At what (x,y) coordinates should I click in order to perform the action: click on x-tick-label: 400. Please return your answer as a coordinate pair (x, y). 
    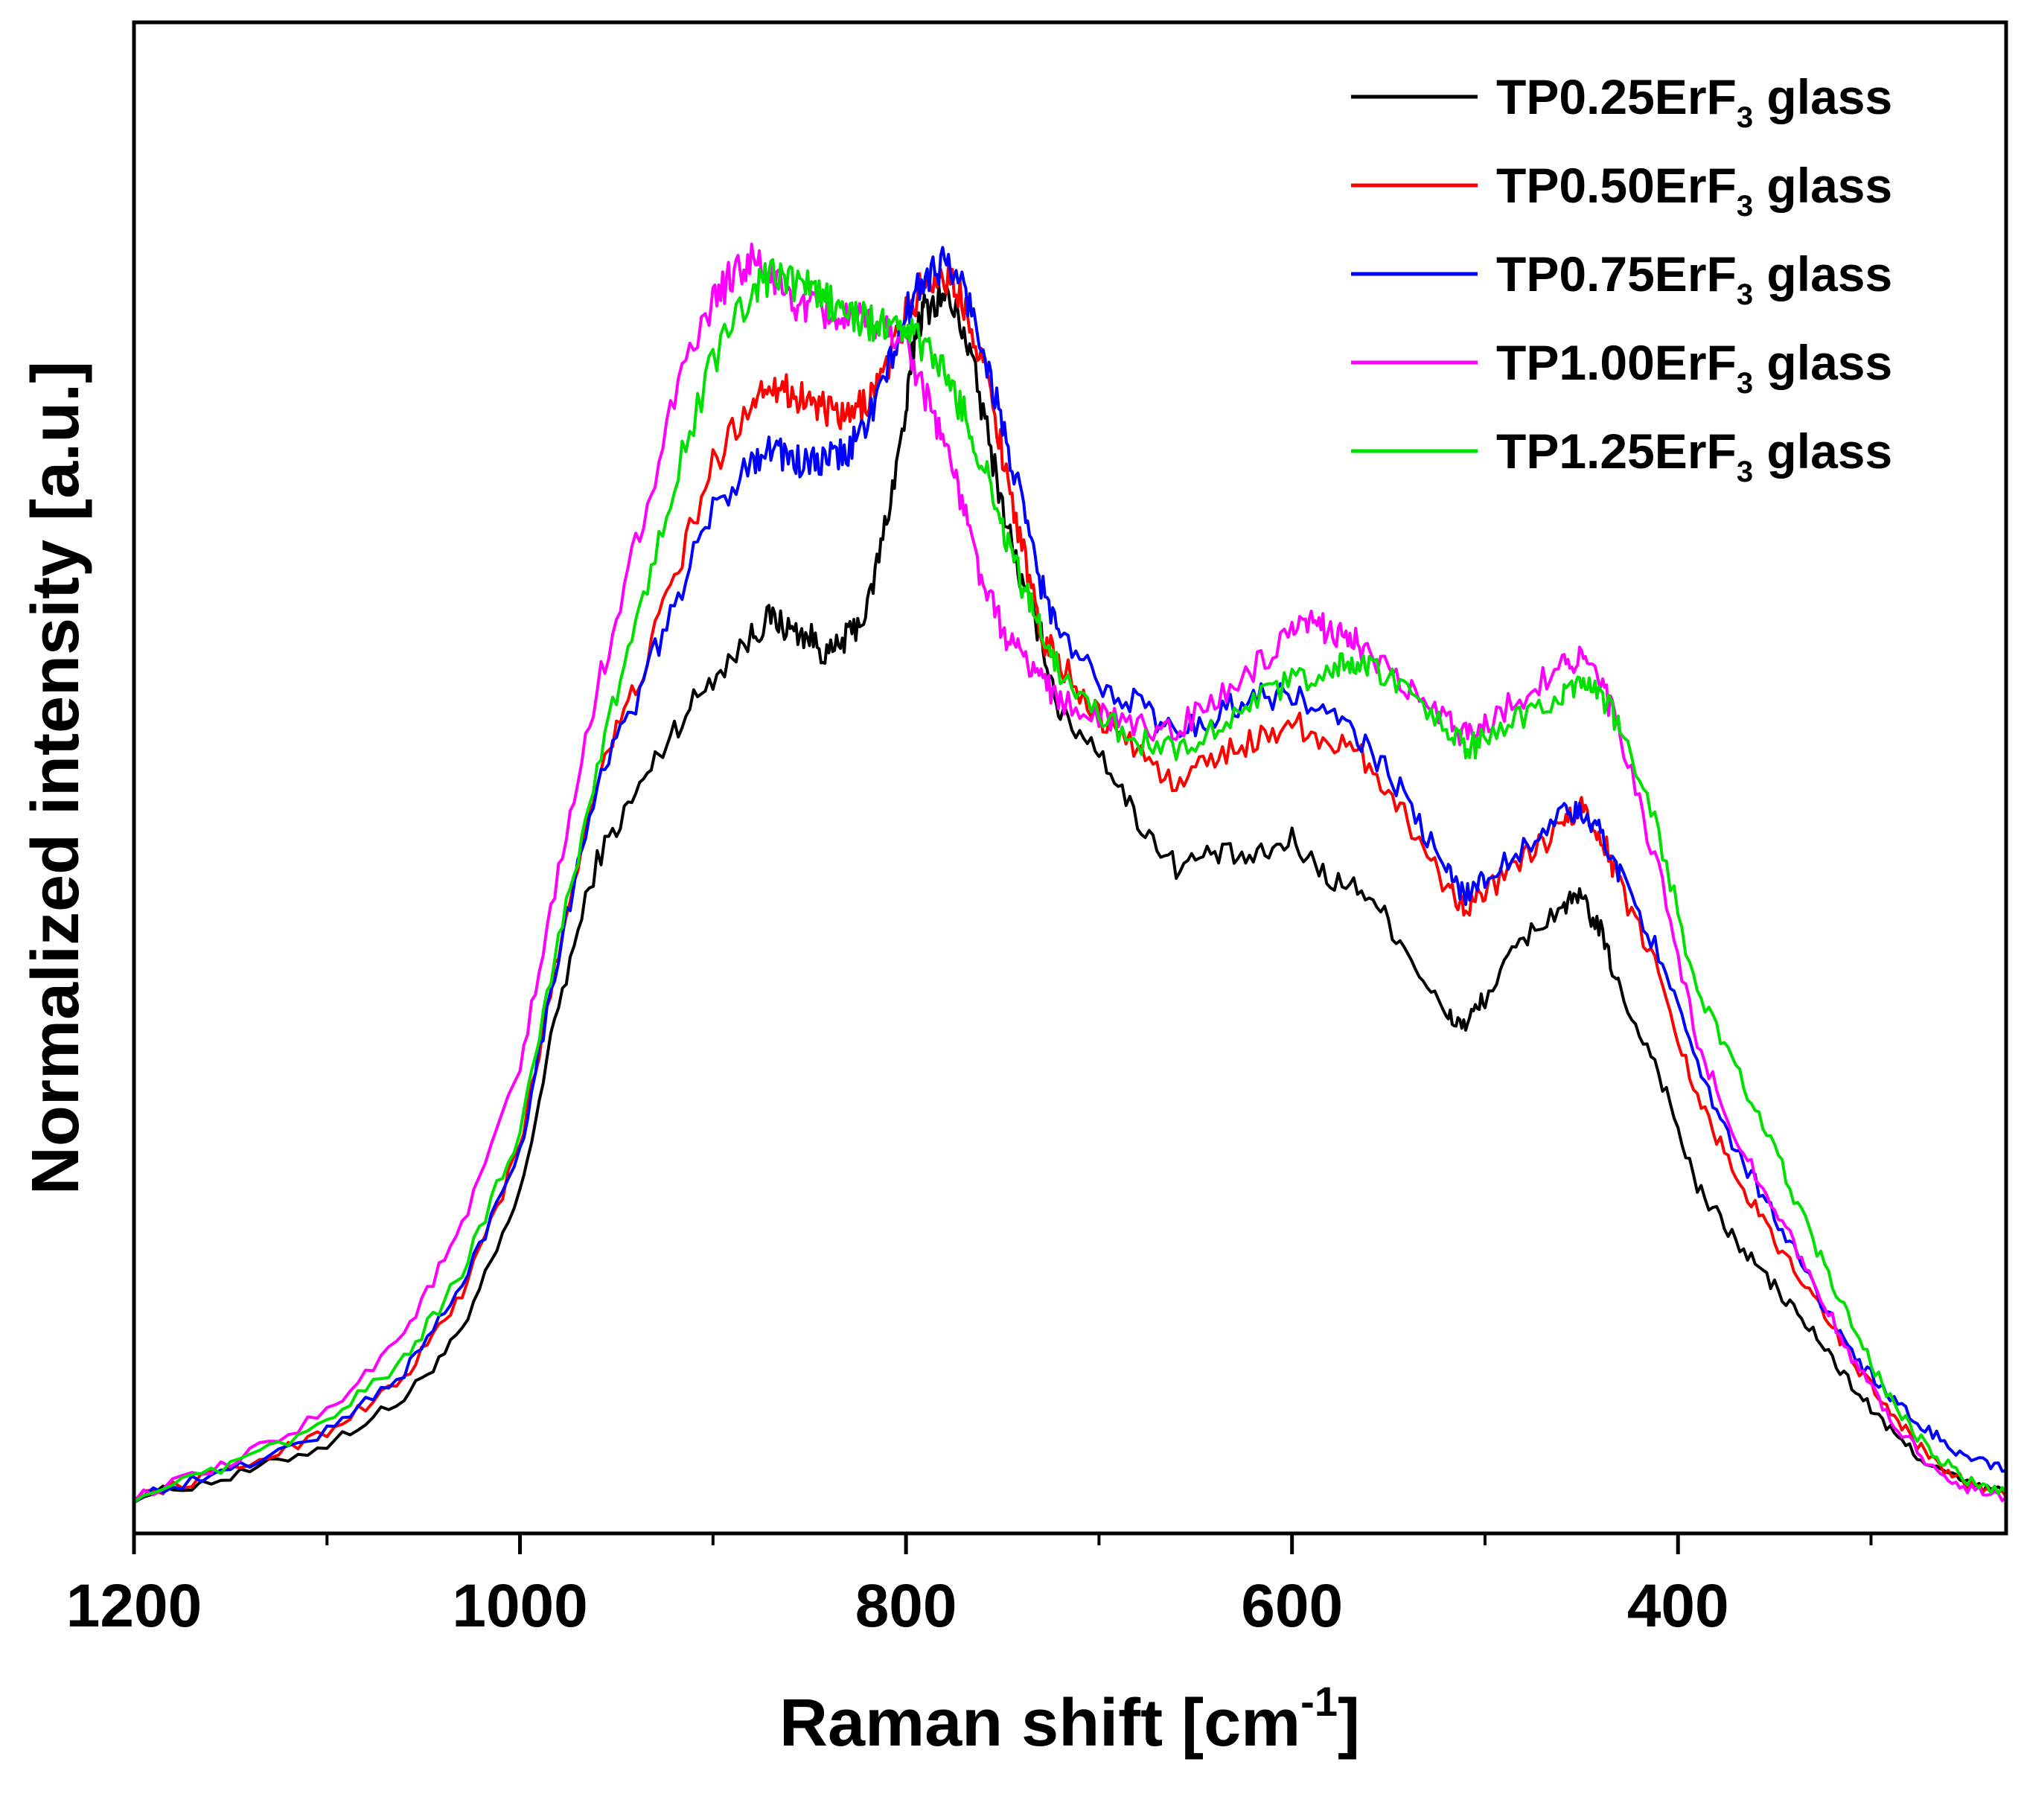
    Looking at the image, I should click on (1678, 1606).